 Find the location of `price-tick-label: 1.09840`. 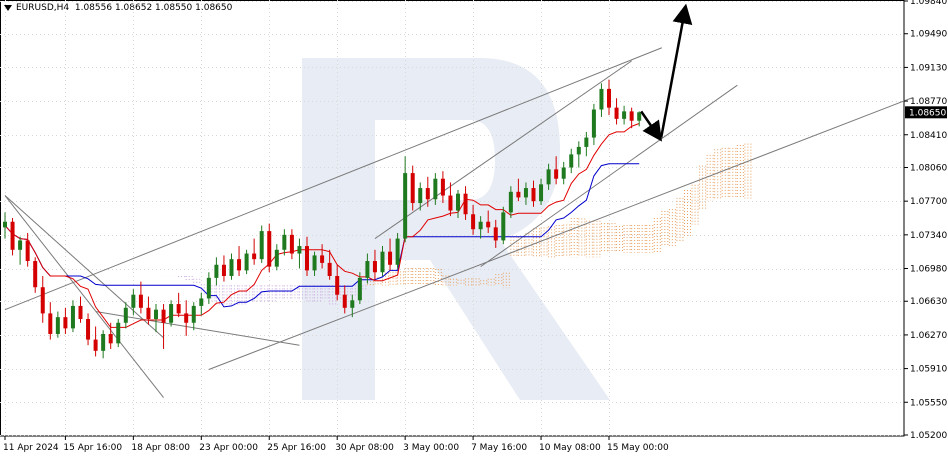

price-tick-label: 1.09840 is located at coordinates (928, 3).